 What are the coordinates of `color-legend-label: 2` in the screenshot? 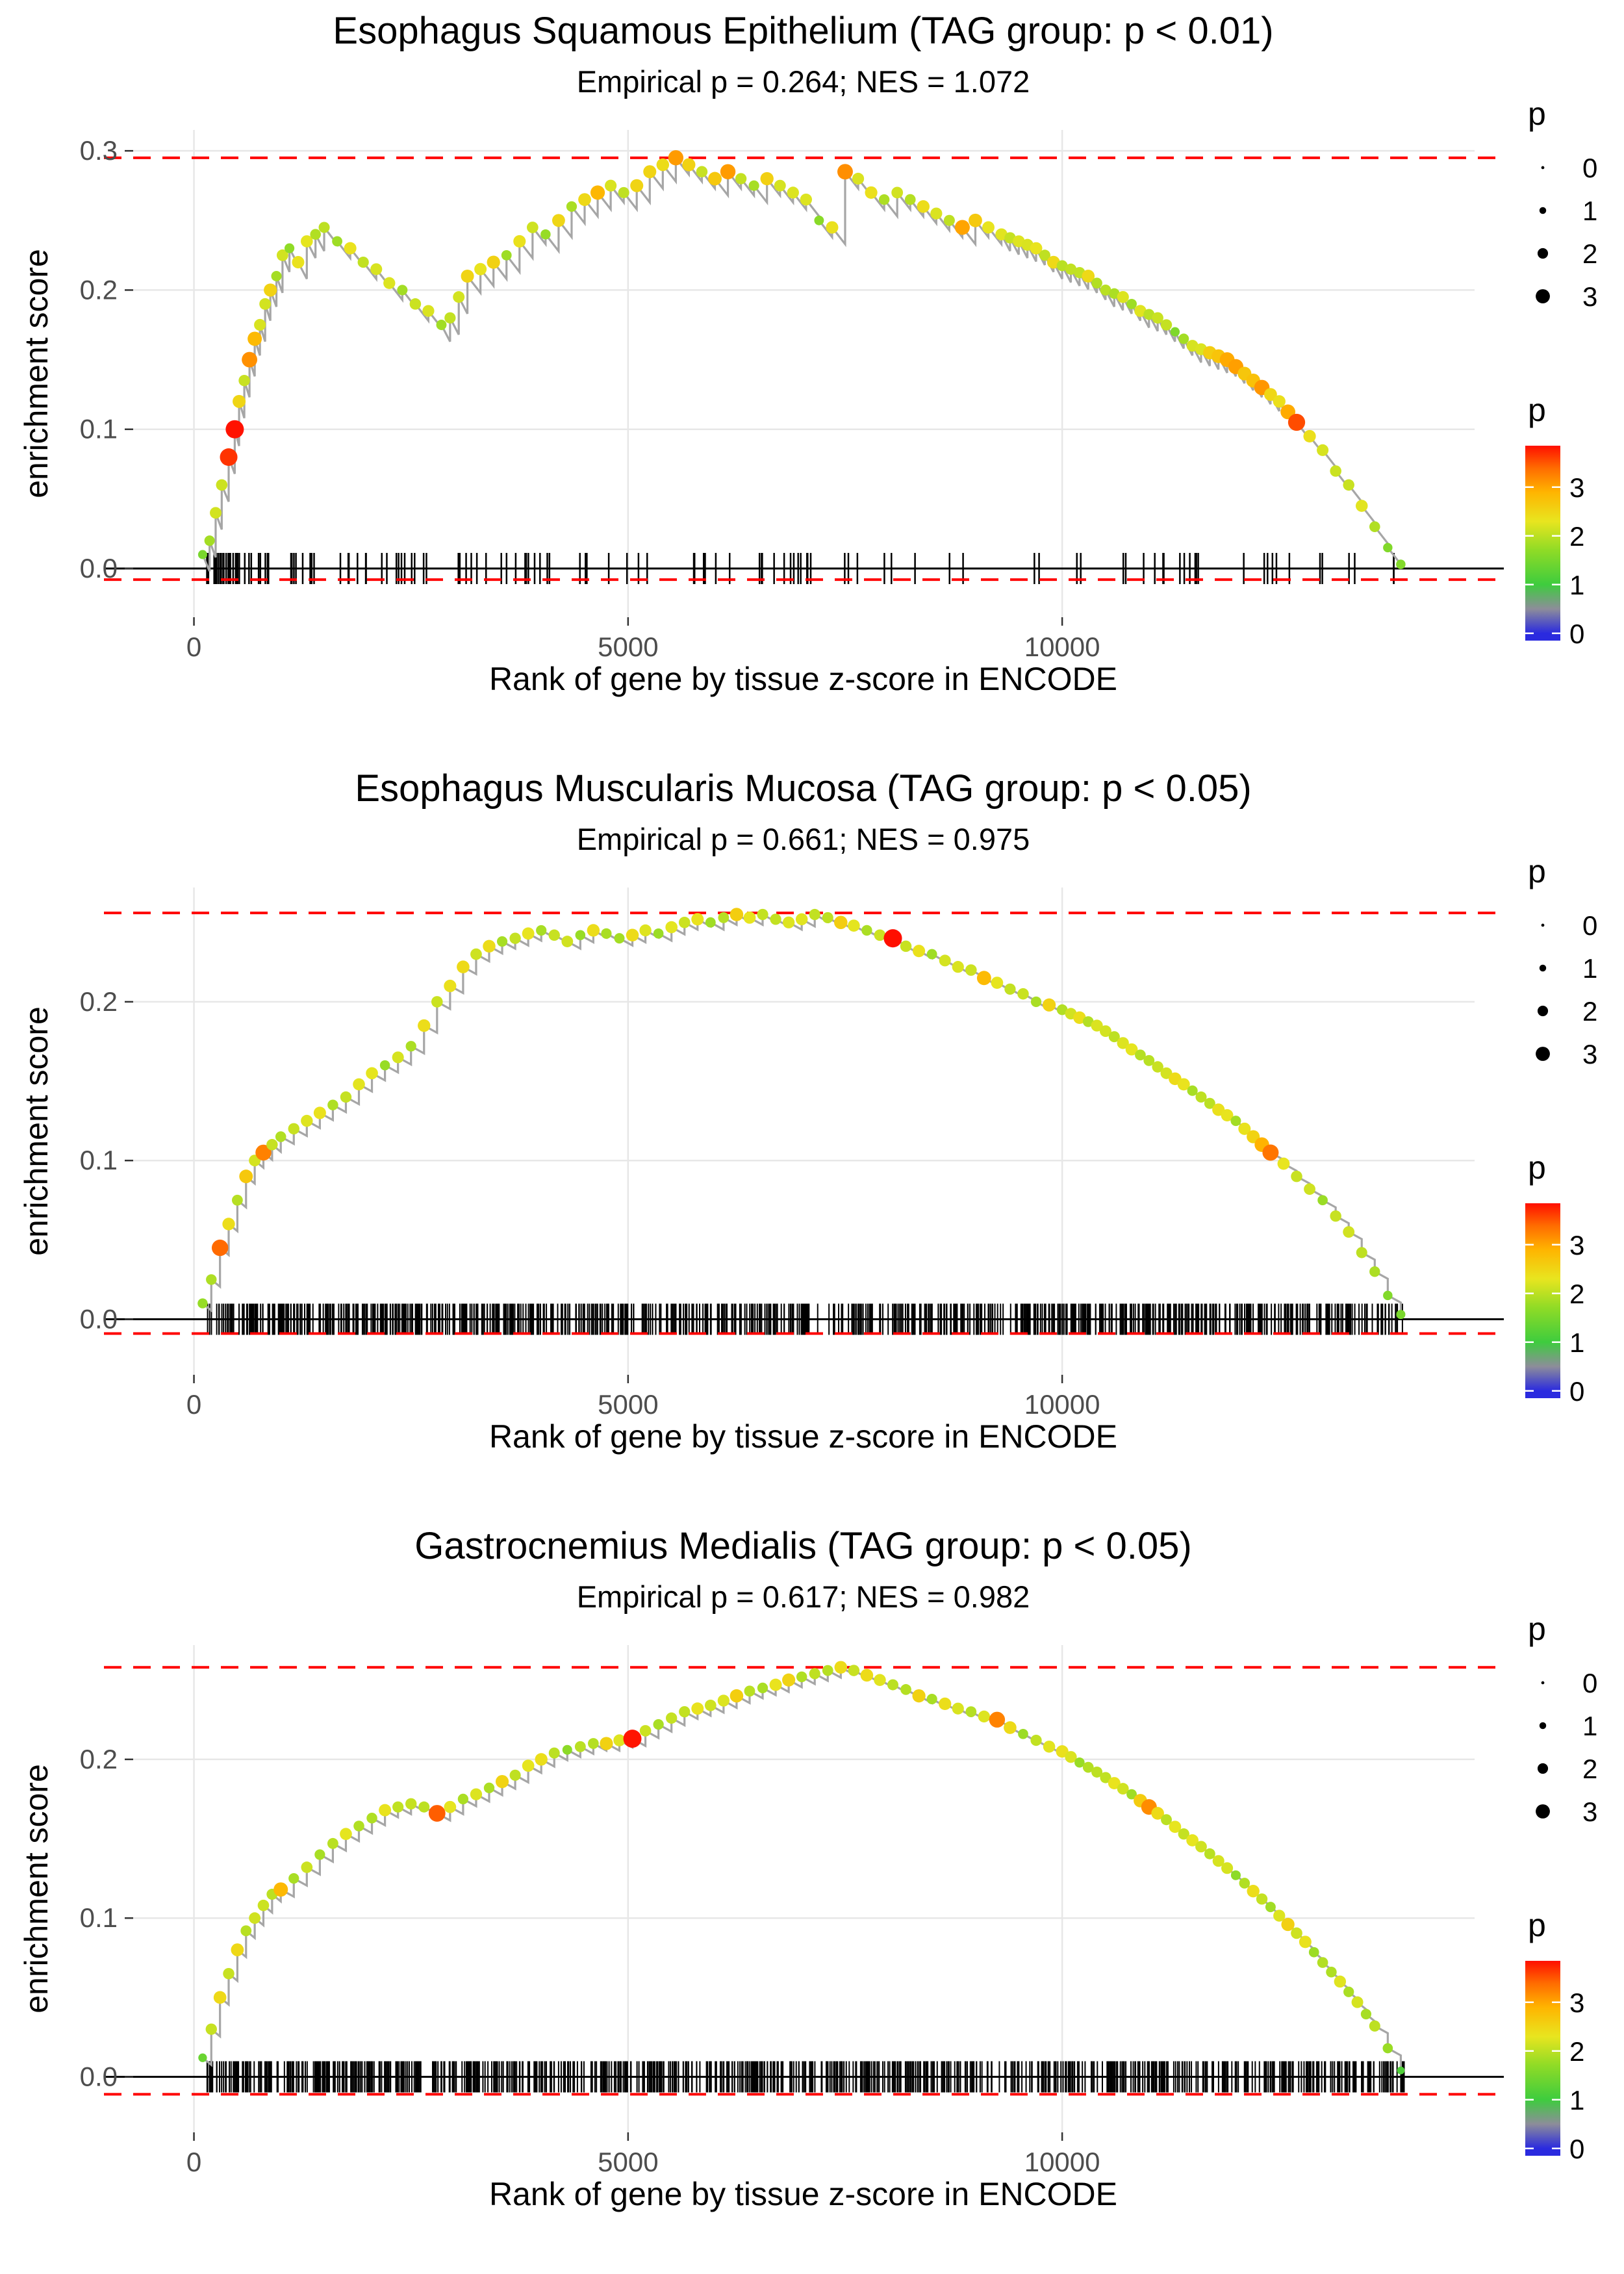 It's located at (1576, 2051).